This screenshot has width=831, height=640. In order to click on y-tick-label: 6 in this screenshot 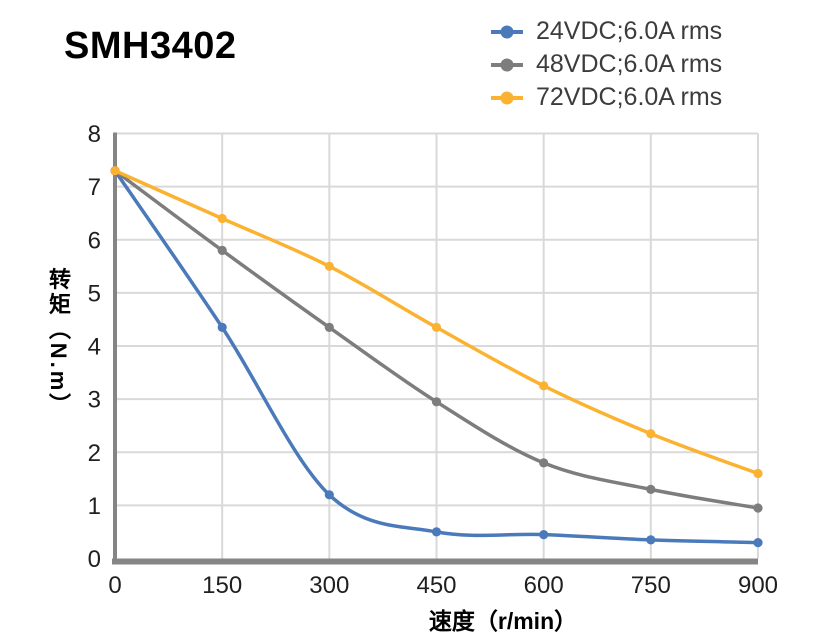, I will do `click(94, 240)`.